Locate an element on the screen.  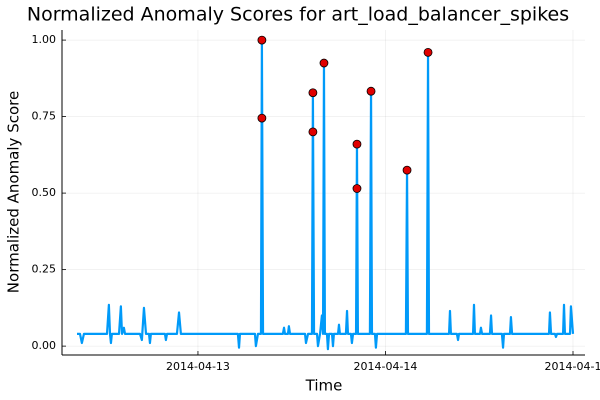
y-axis-label: Normalized Anomaly Score is located at coordinates (14, 192).